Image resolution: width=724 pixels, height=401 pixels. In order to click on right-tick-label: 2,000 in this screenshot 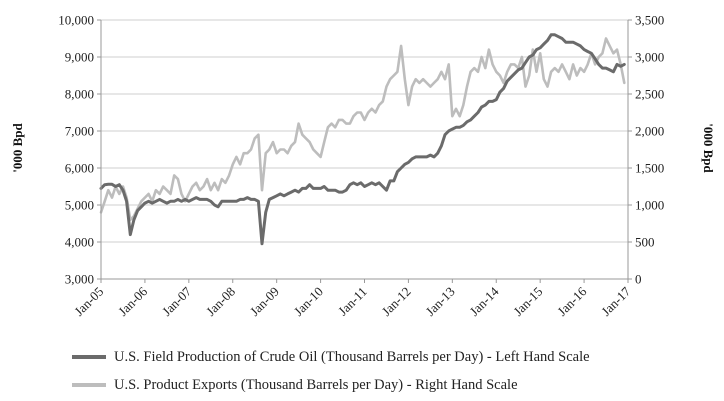, I will do `click(649, 131)`.